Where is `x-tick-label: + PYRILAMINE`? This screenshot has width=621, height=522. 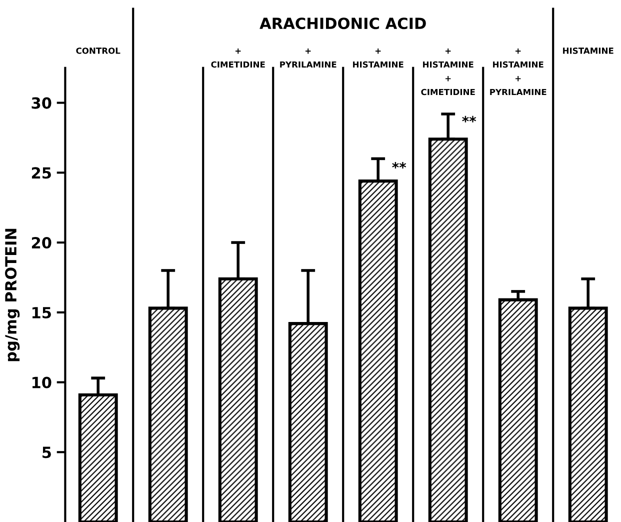
x-tick-label: + PYRILAMINE is located at coordinates (308, 58).